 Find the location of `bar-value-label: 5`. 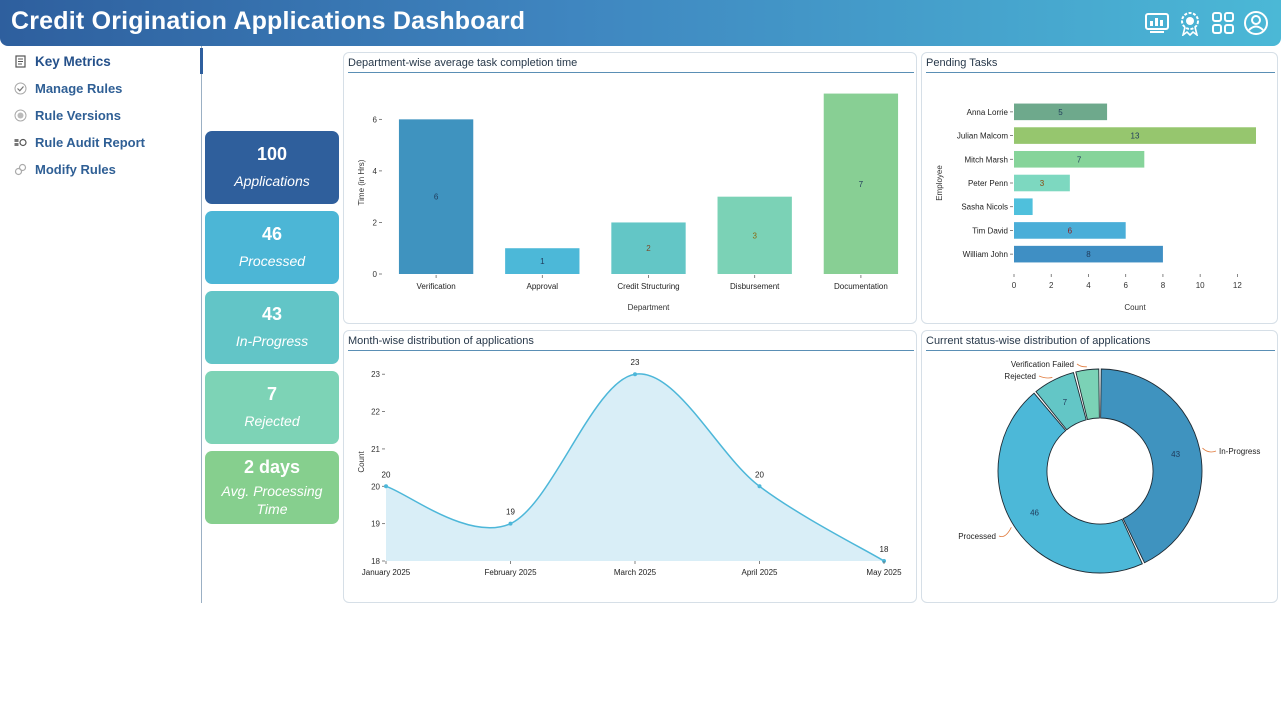

bar-value-label: 5 is located at coordinates (1060, 112).